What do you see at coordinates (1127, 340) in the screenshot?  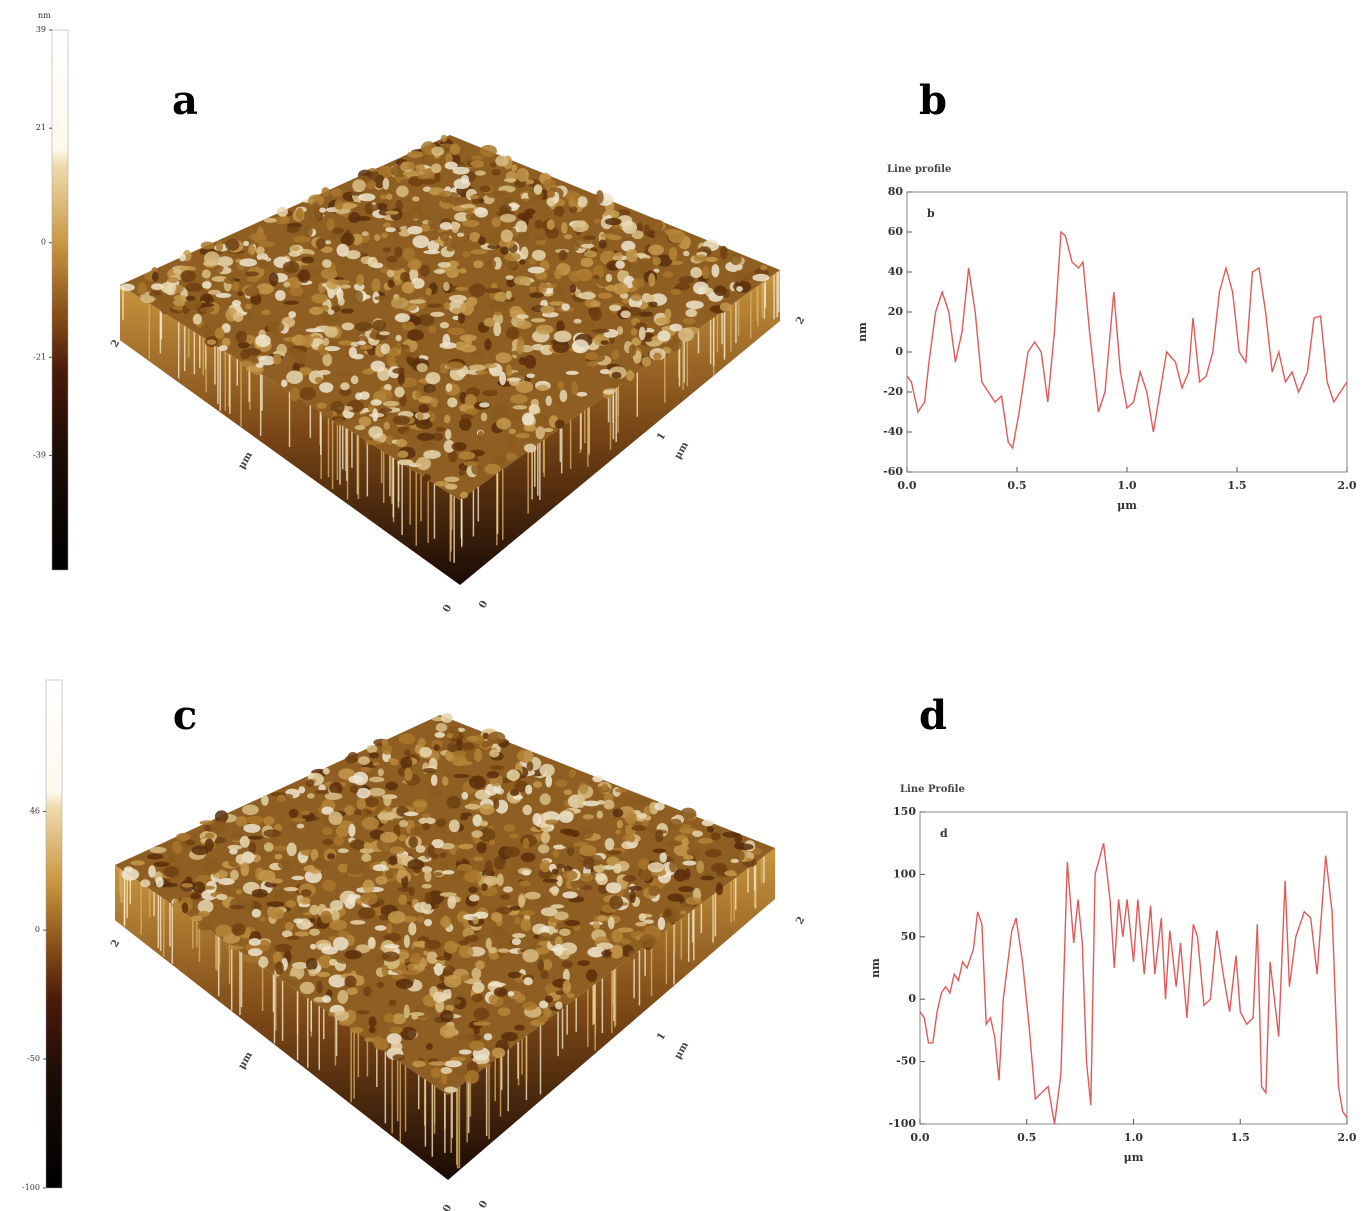 I see `profile-line` at bounding box center [1127, 340].